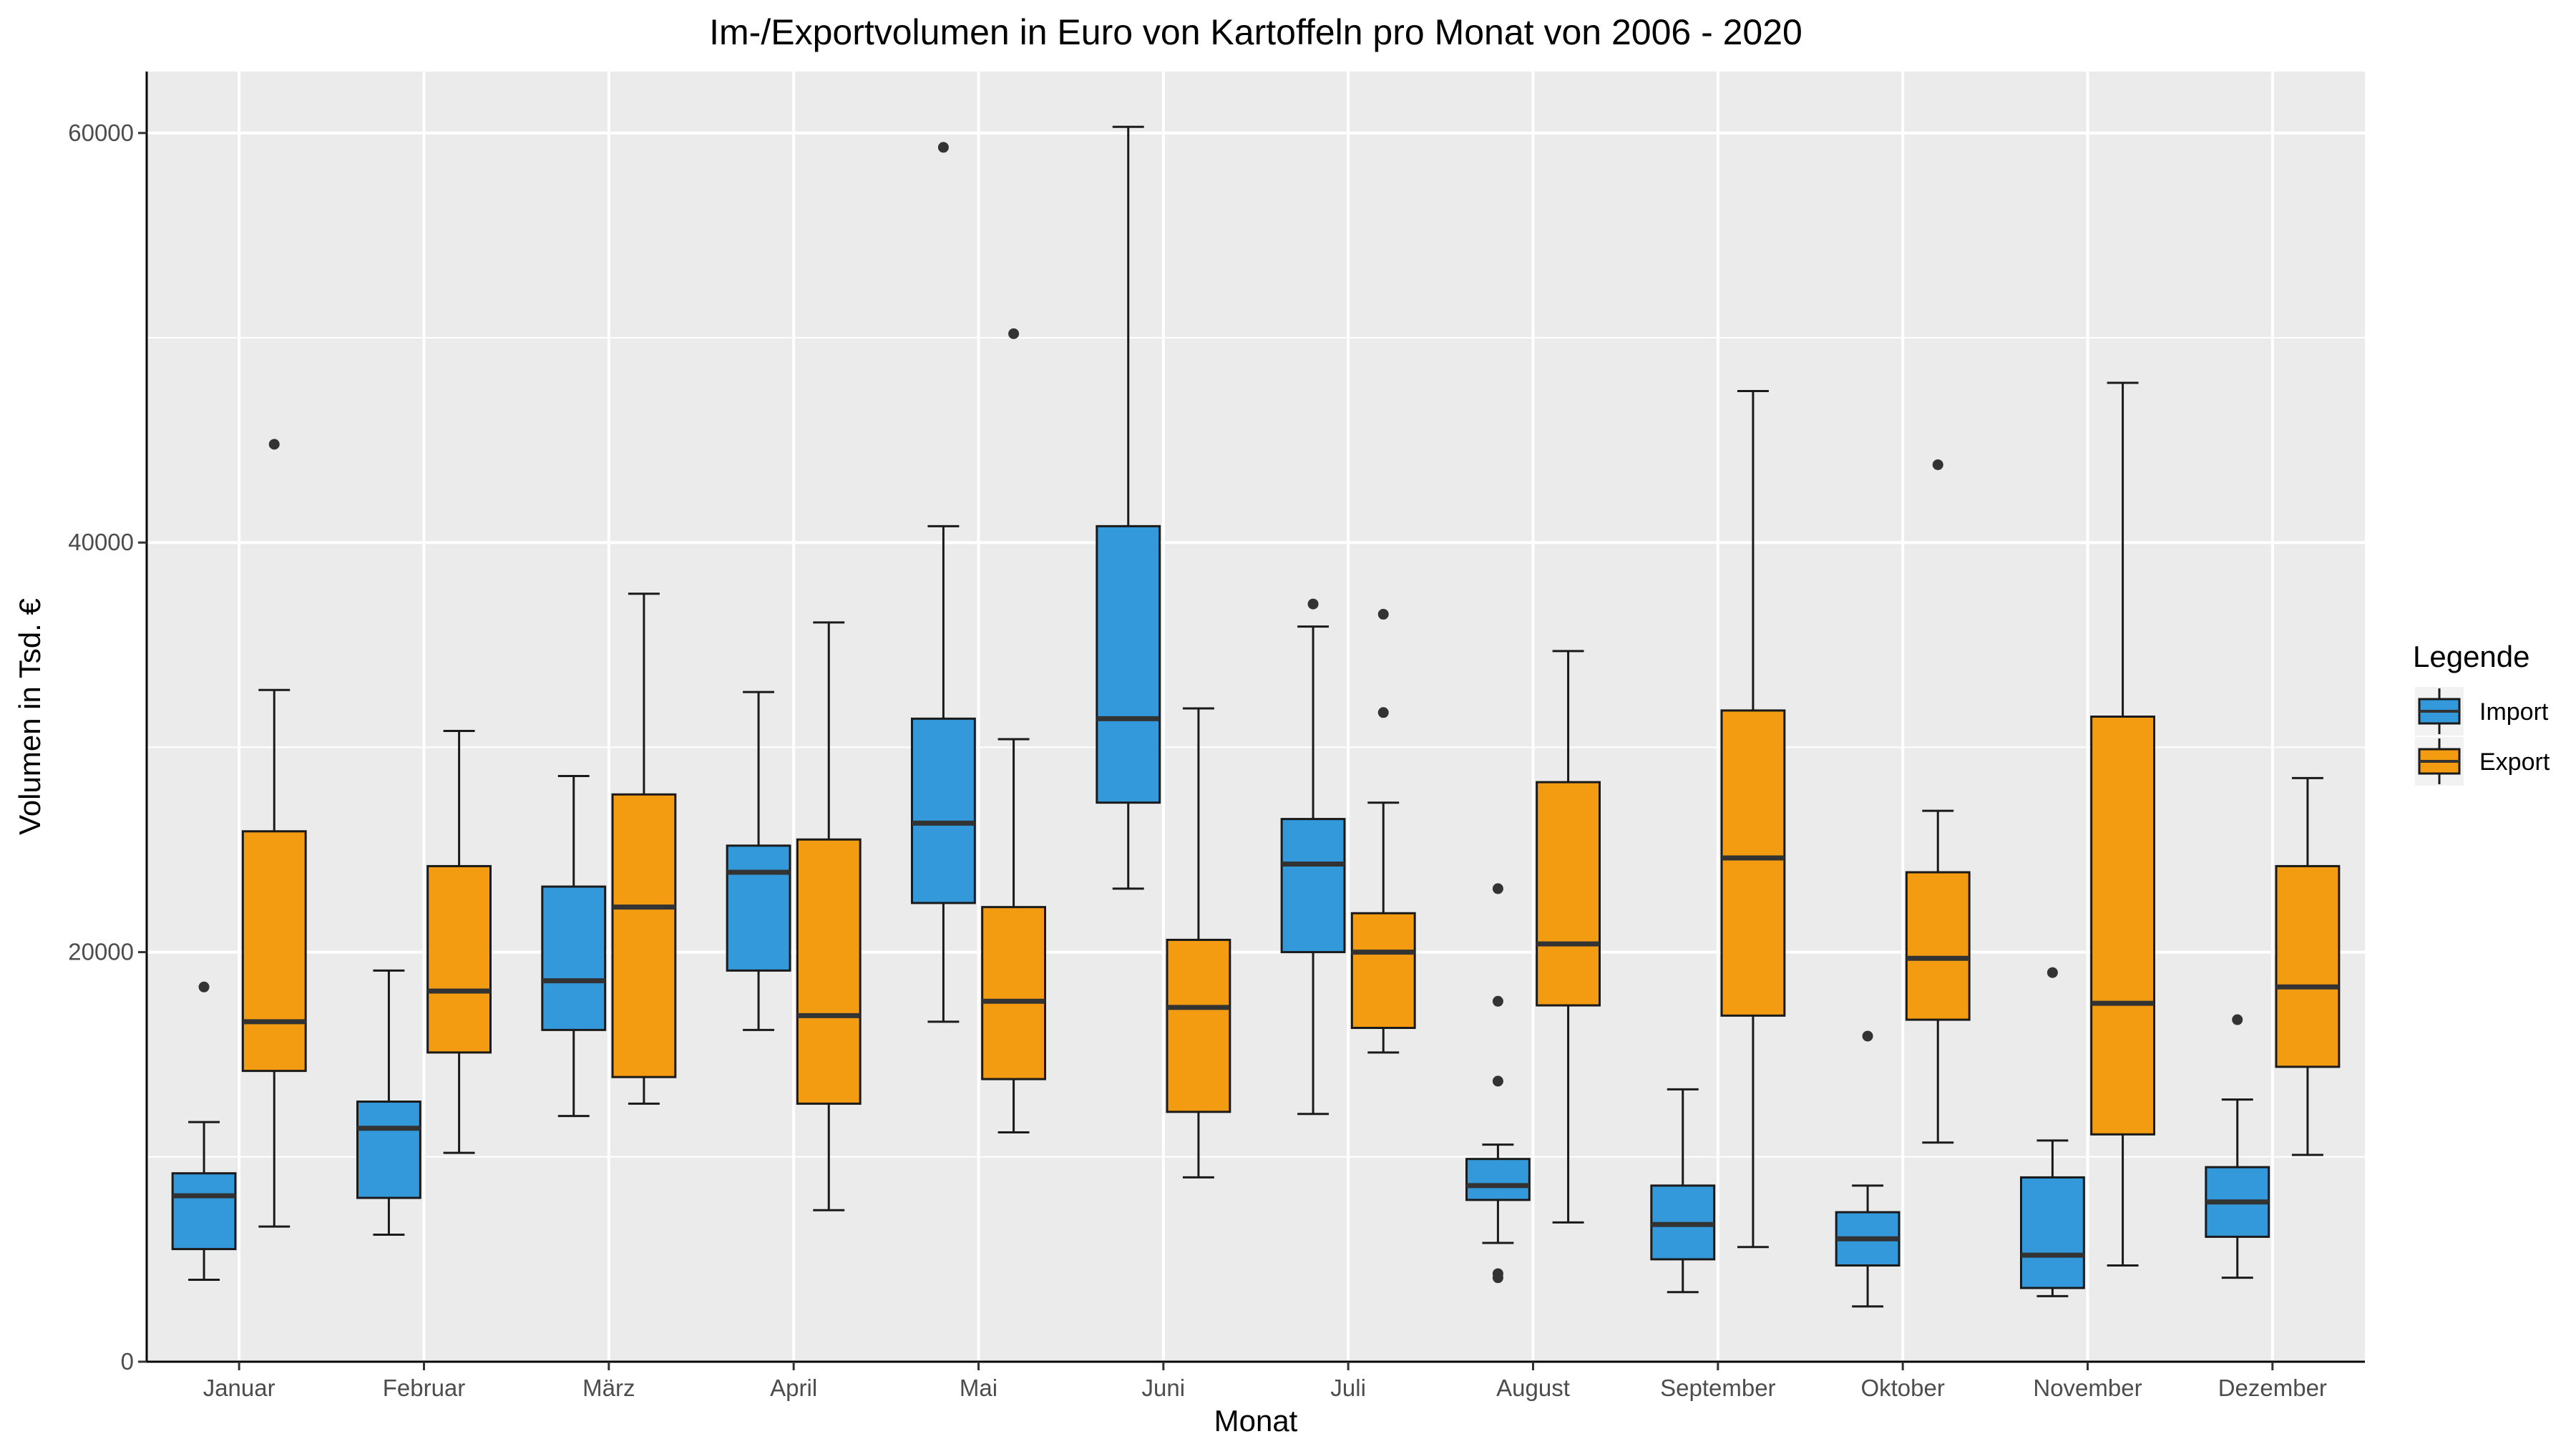 The height and width of the screenshot is (1449, 2576). I want to click on y-tick-label: 0, so click(127, 1361).